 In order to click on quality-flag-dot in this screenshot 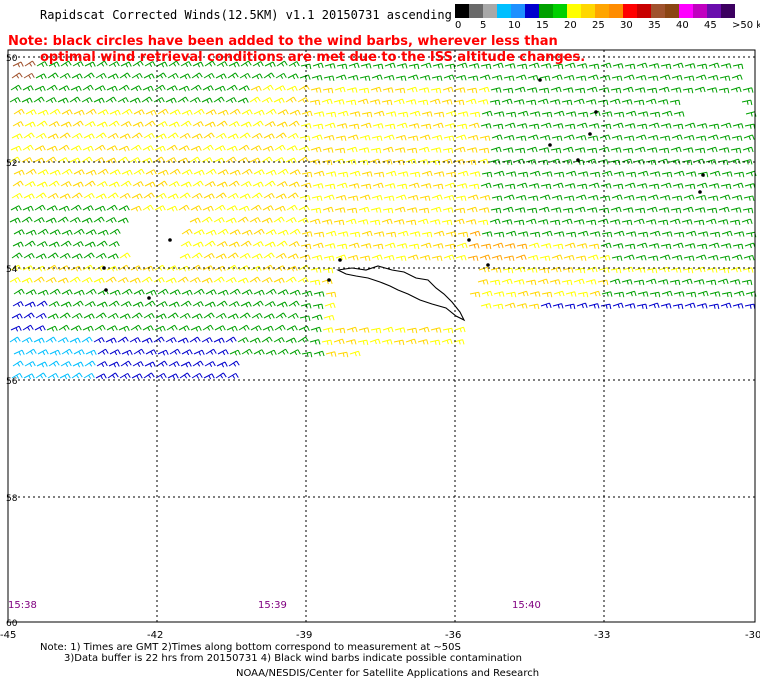, I will do `click(106, 290)`.